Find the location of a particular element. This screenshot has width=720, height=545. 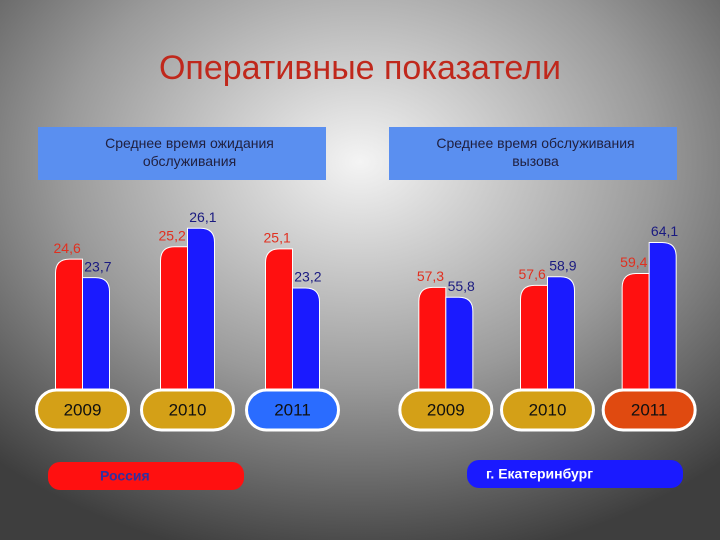

slide-title: Оперативные показатели is located at coordinates (360, 68).